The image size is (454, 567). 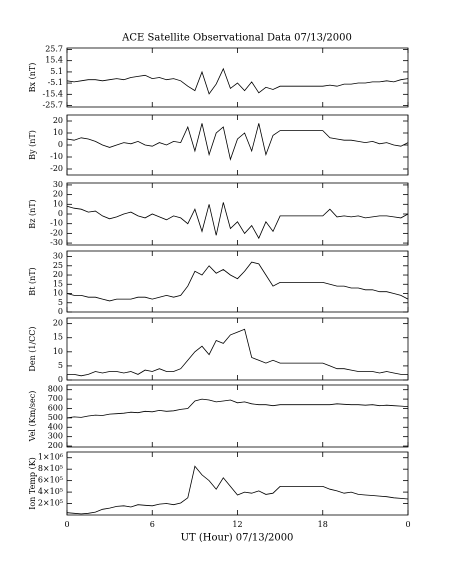 I want to click on y-tick-label: 1×10⁶, so click(x=50, y=457).